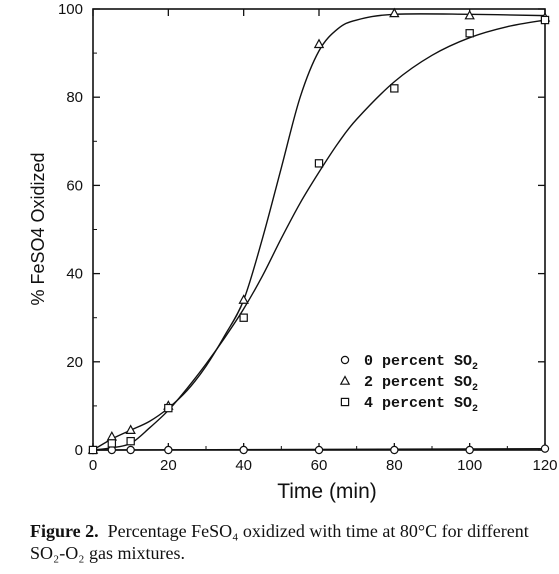 The height and width of the screenshot is (574, 559). I want to click on y-tick-label: 100, so click(70, 9).